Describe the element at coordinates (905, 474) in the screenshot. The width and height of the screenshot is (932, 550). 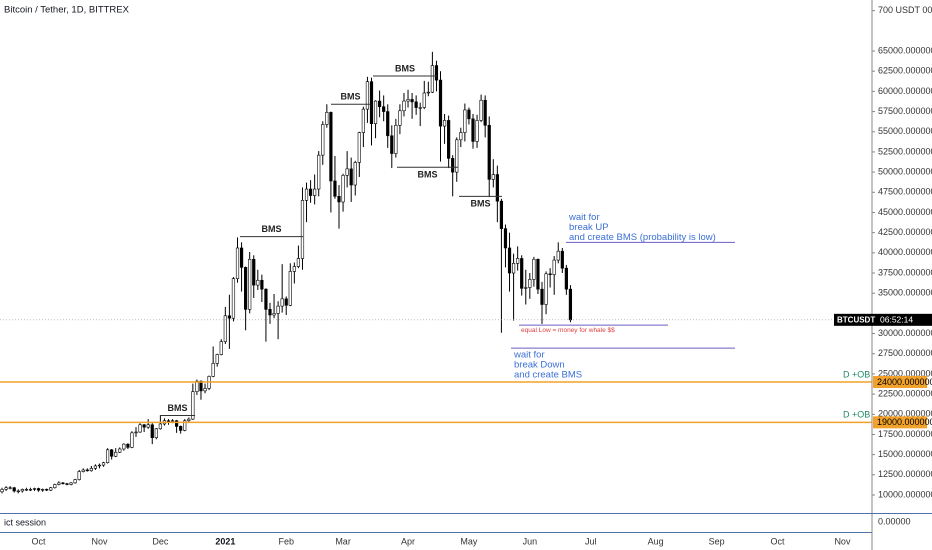
I see `y-tick-label: 12500.000000` at that location.